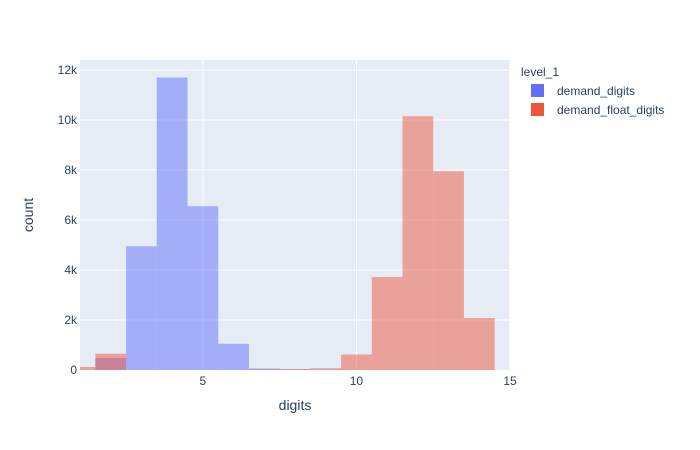 This screenshot has width=700, height=450. Describe the element at coordinates (71, 170) in the screenshot. I see `y-tick-label: 8k` at that location.